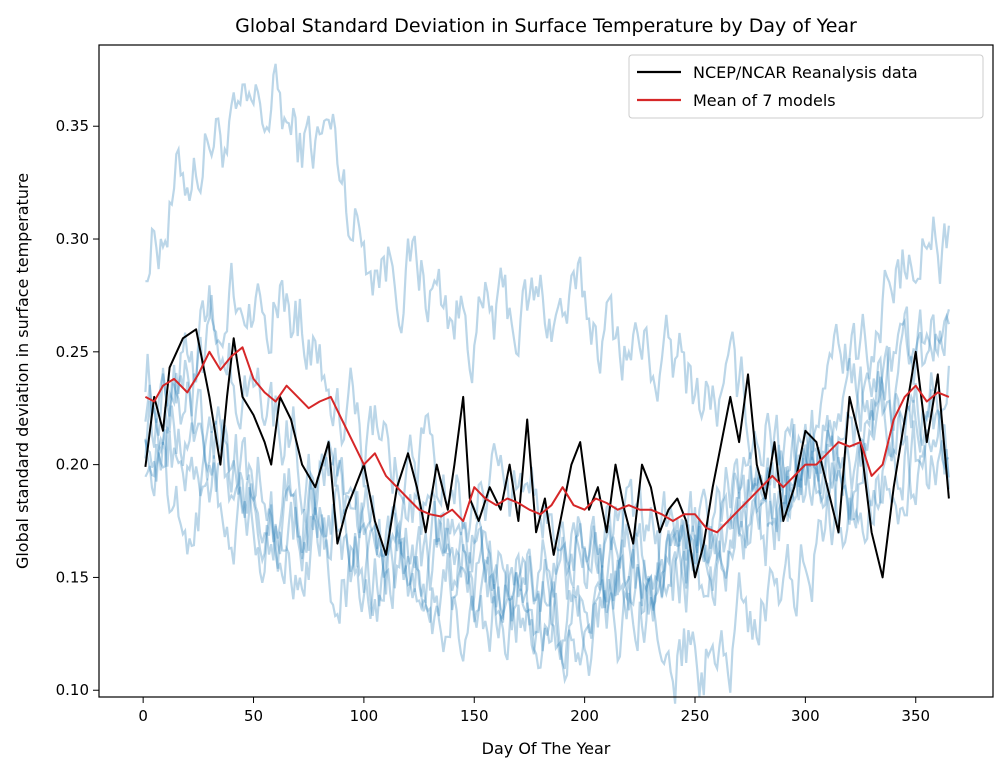 This screenshot has width=1007, height=772. Describe the element at coordinates (805, 716) in the screenshot. I see `x-tick-label: 300` at that location.